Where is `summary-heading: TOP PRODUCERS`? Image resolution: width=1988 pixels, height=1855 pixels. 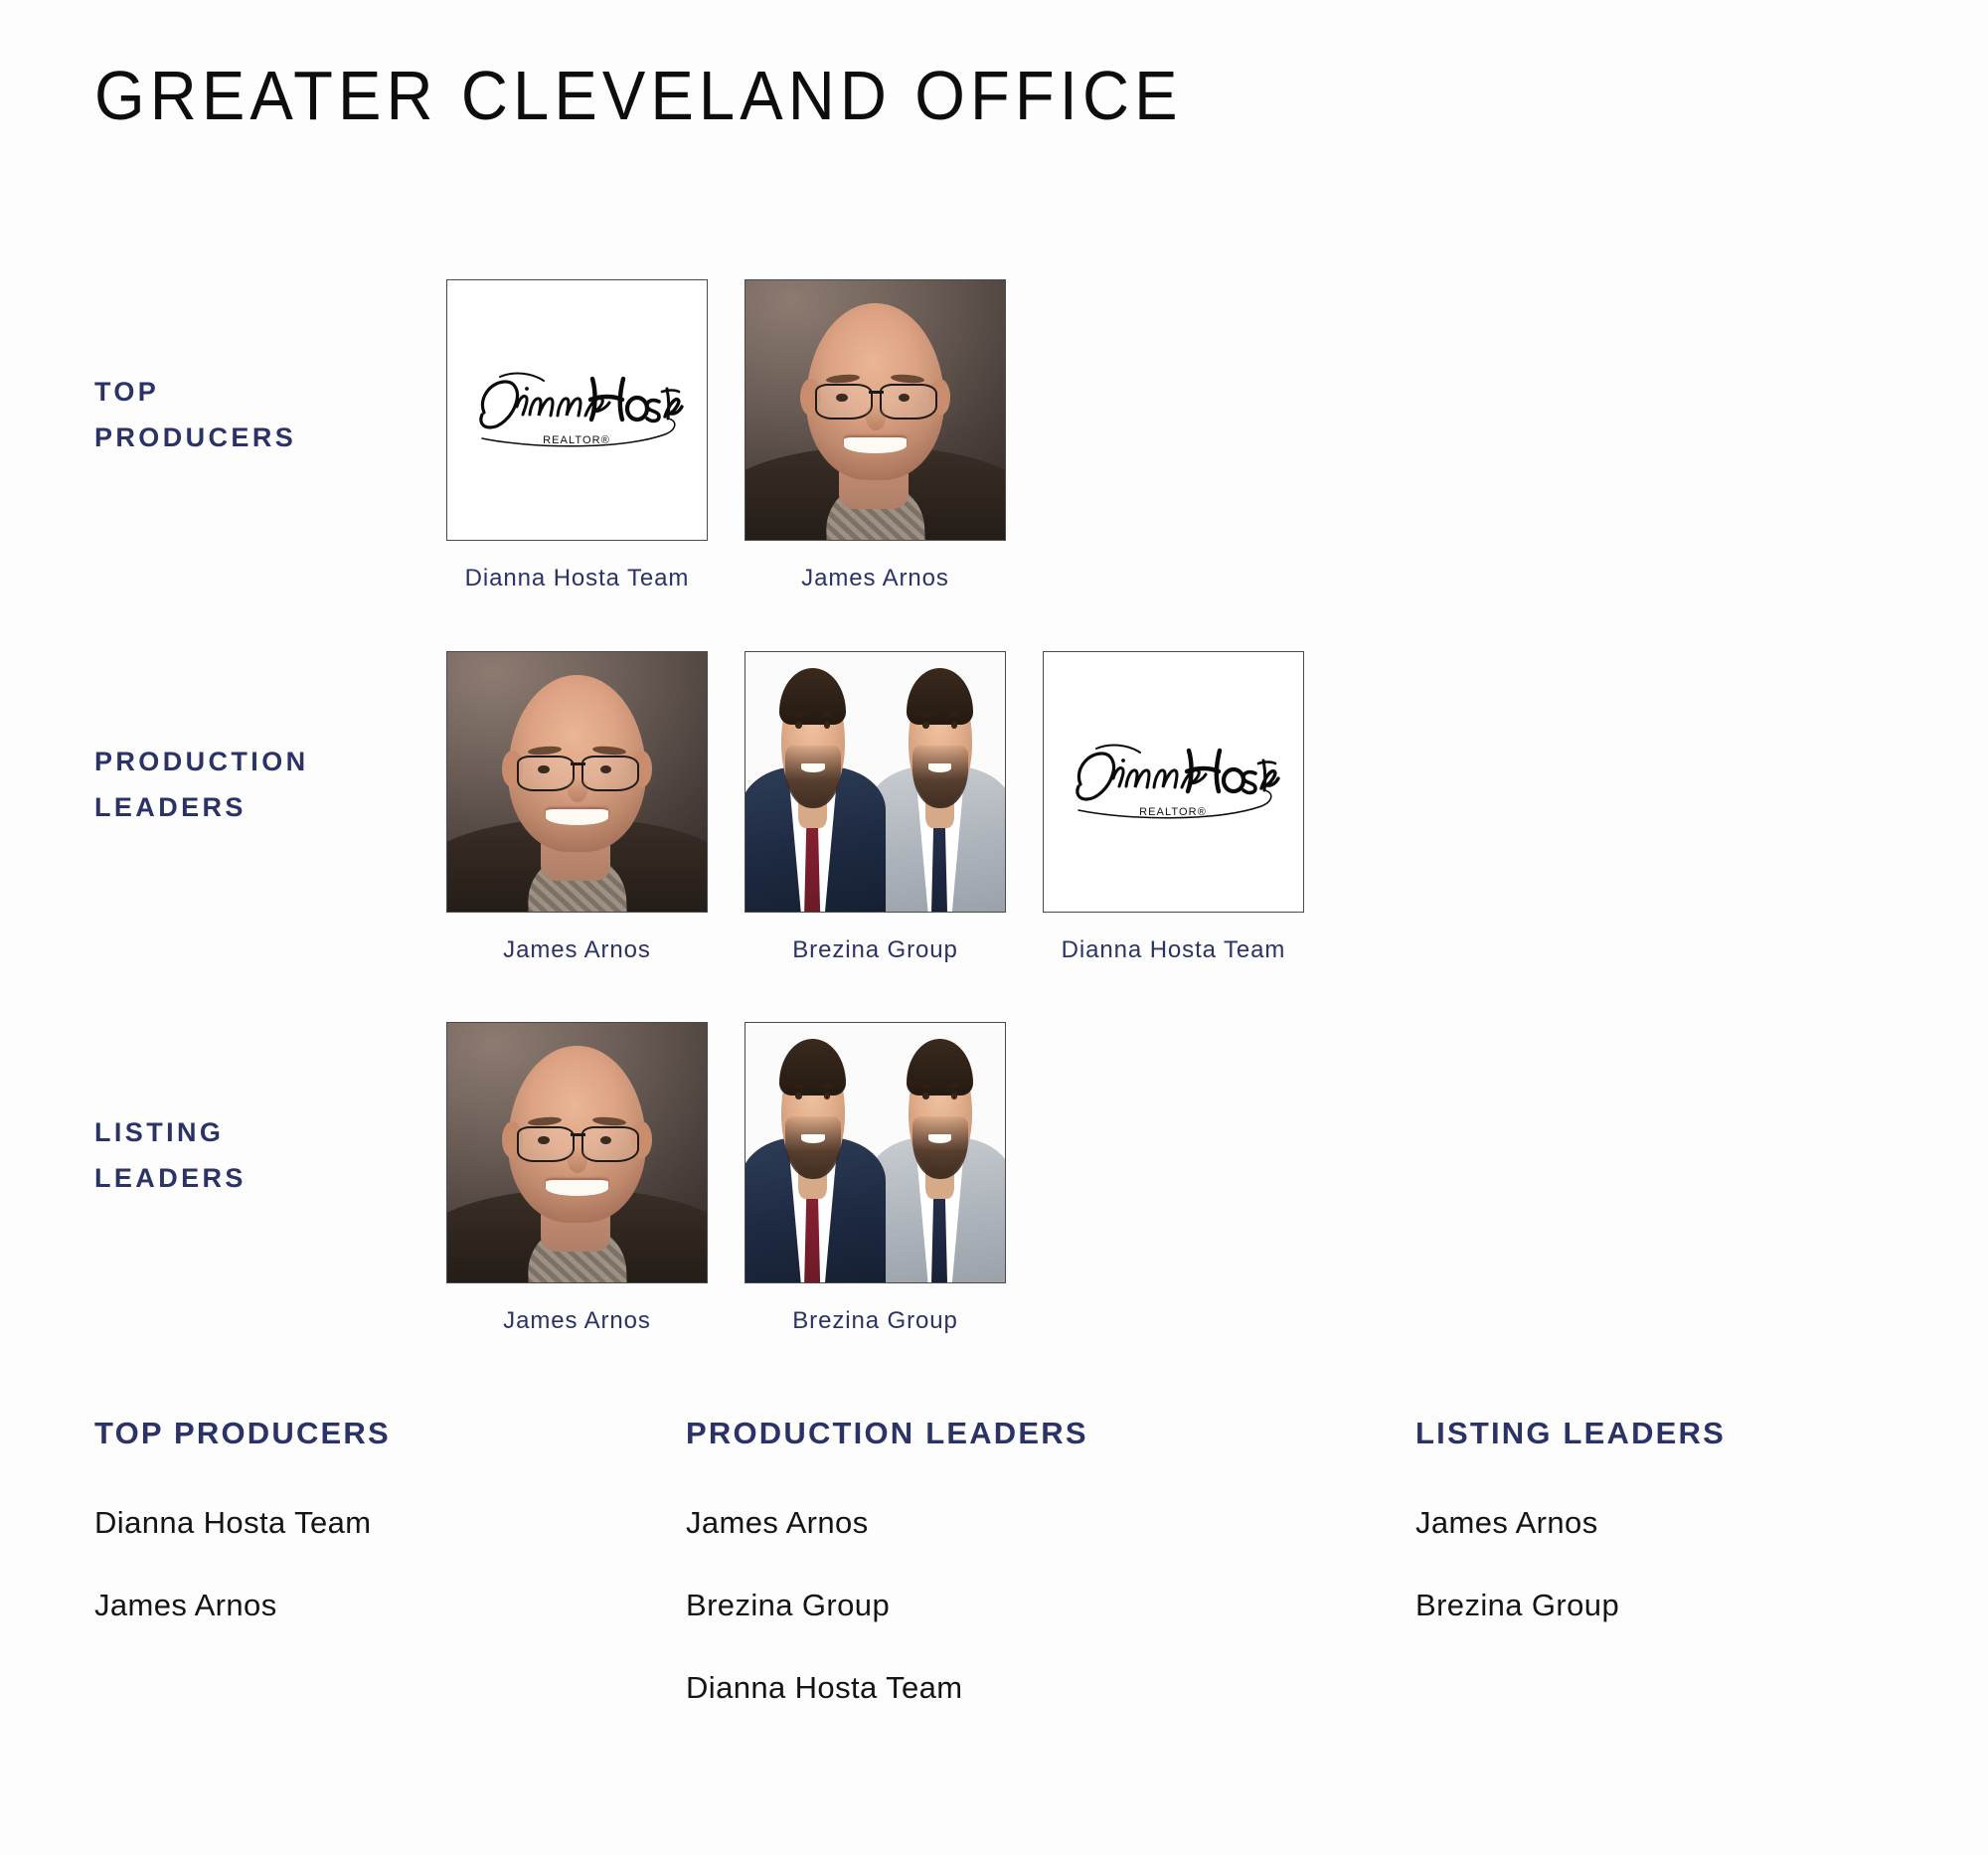
summary-heading: TOP PRODUCERS is located at coordinates (242, 1433).